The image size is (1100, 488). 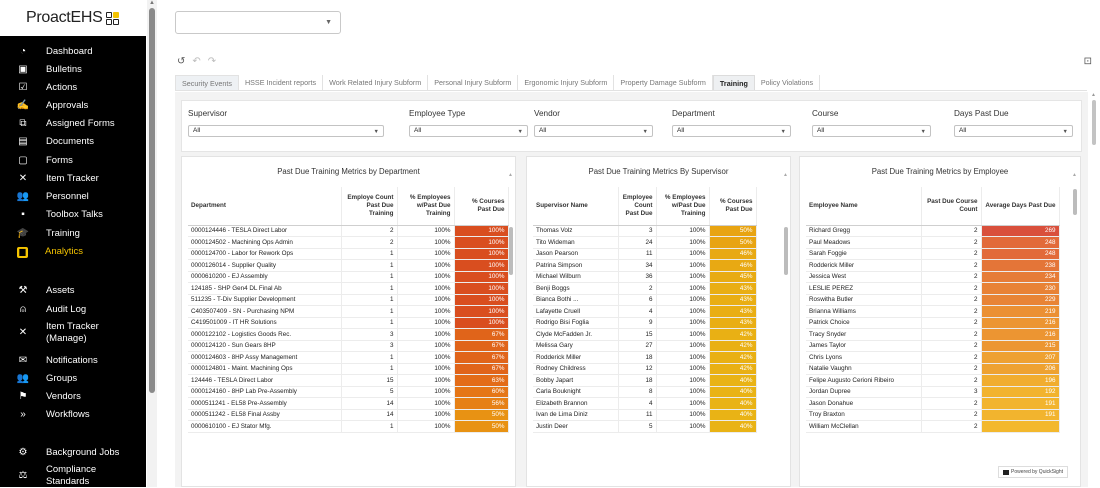 What do you see at coordinates (933, 323) in the screenshot?
I see `table-row: Patrick Choice 2 216` at bounding box center [933, 323].